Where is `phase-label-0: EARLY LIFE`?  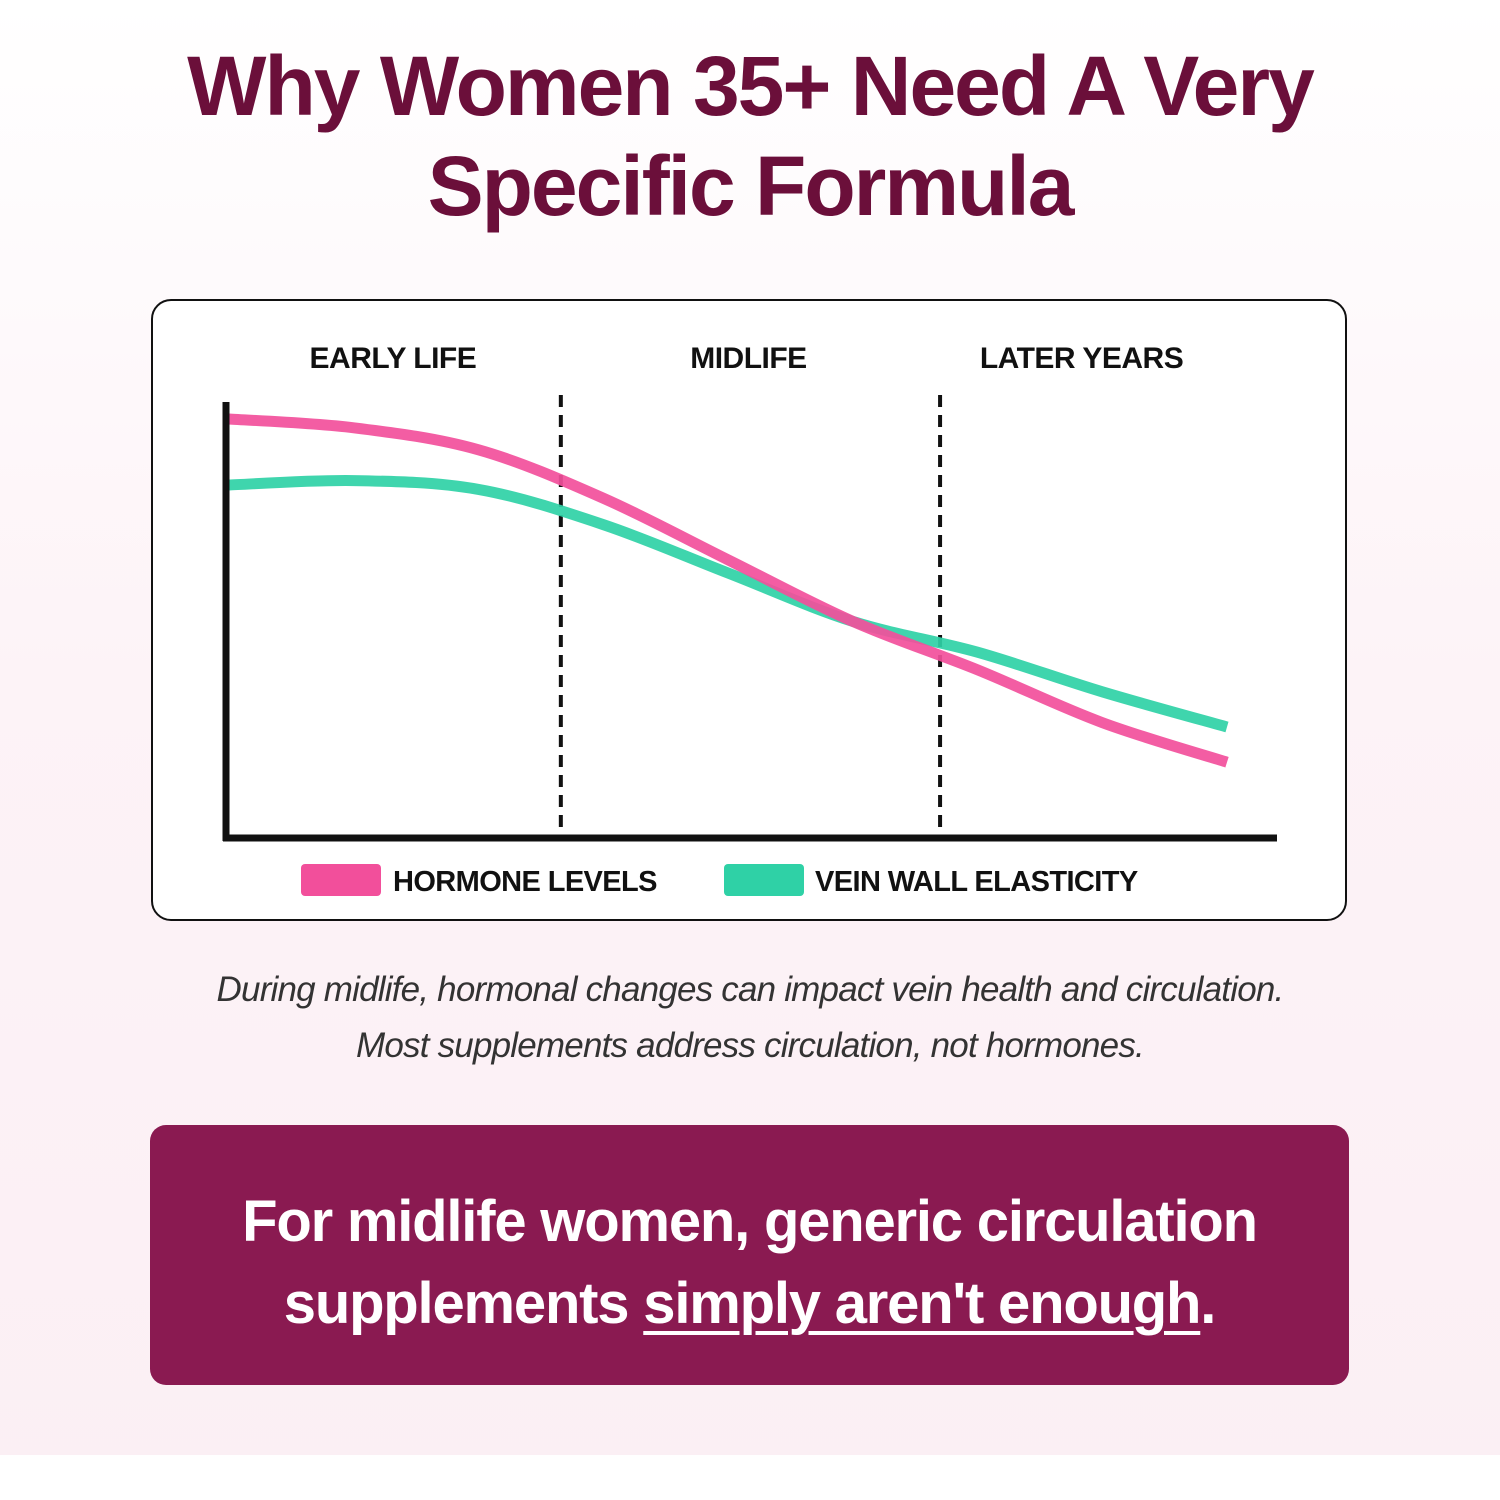 phase-label-0: EARLY LIFE is located at coordinates (393, 358).